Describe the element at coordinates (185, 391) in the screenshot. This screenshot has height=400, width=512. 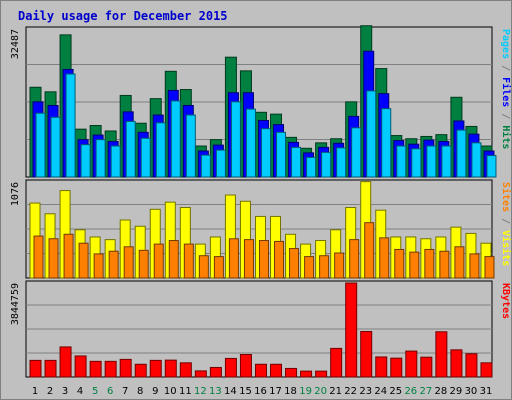
I see `x-tick-label-11: 11` at that location.